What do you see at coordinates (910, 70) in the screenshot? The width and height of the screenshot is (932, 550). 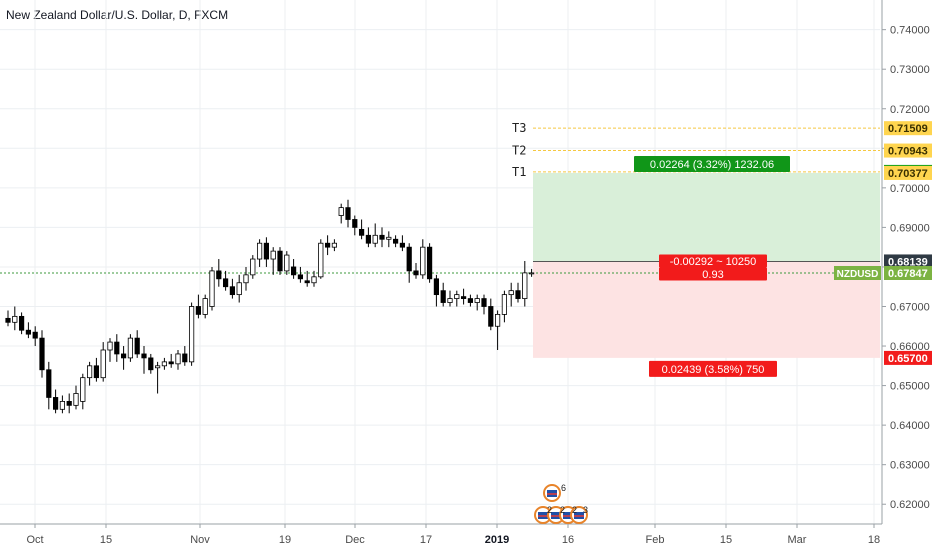 I see `y-tick-label: 0.73000` at bounding box center [910, 70].